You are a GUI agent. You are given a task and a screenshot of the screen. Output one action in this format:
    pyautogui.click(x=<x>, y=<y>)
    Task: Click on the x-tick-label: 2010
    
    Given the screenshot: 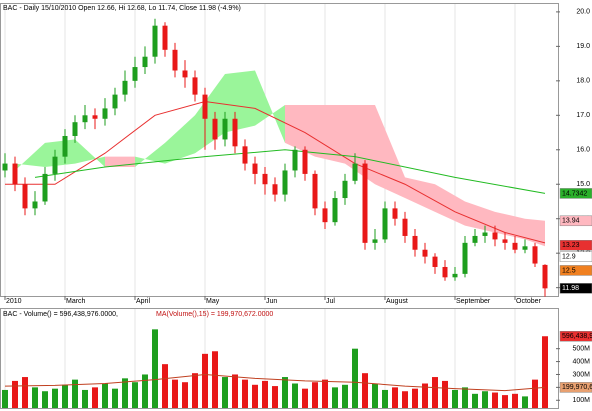 What is the action you would take?
    pyautogui.click(x=14, y=301)
    